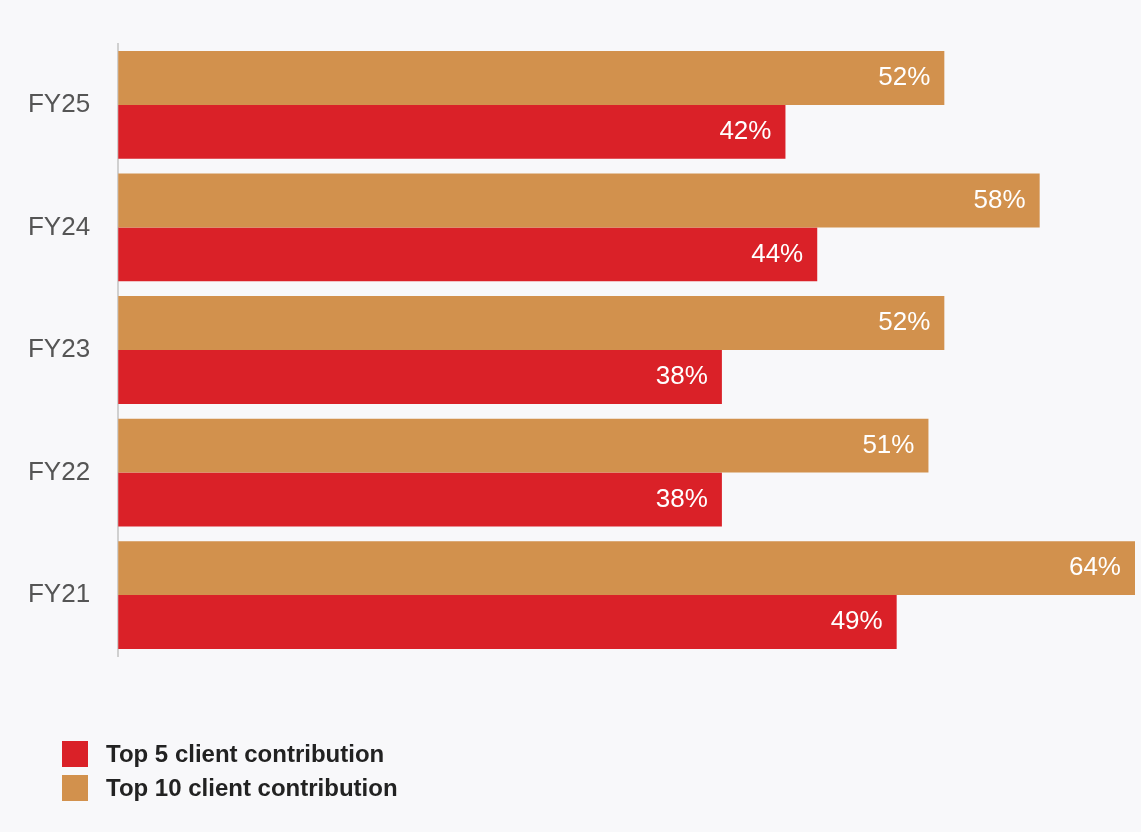 This screenshot has height=832, width=1141. I want to click on y-tick-label: FY24, so click(59, 225).